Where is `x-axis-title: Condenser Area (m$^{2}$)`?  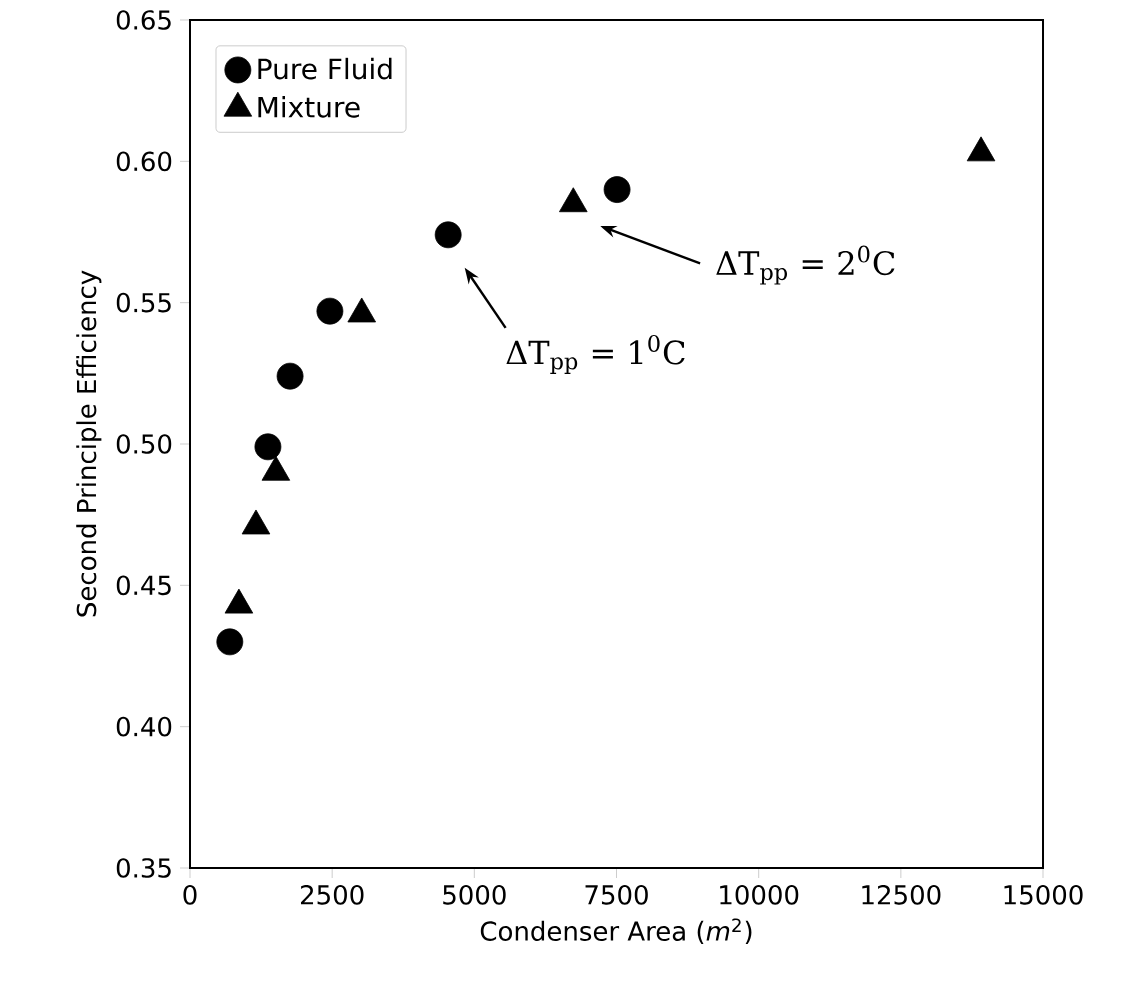 x-axis-title: Condenser Area (m$^{2}$) is located at coordinates (616, 931).